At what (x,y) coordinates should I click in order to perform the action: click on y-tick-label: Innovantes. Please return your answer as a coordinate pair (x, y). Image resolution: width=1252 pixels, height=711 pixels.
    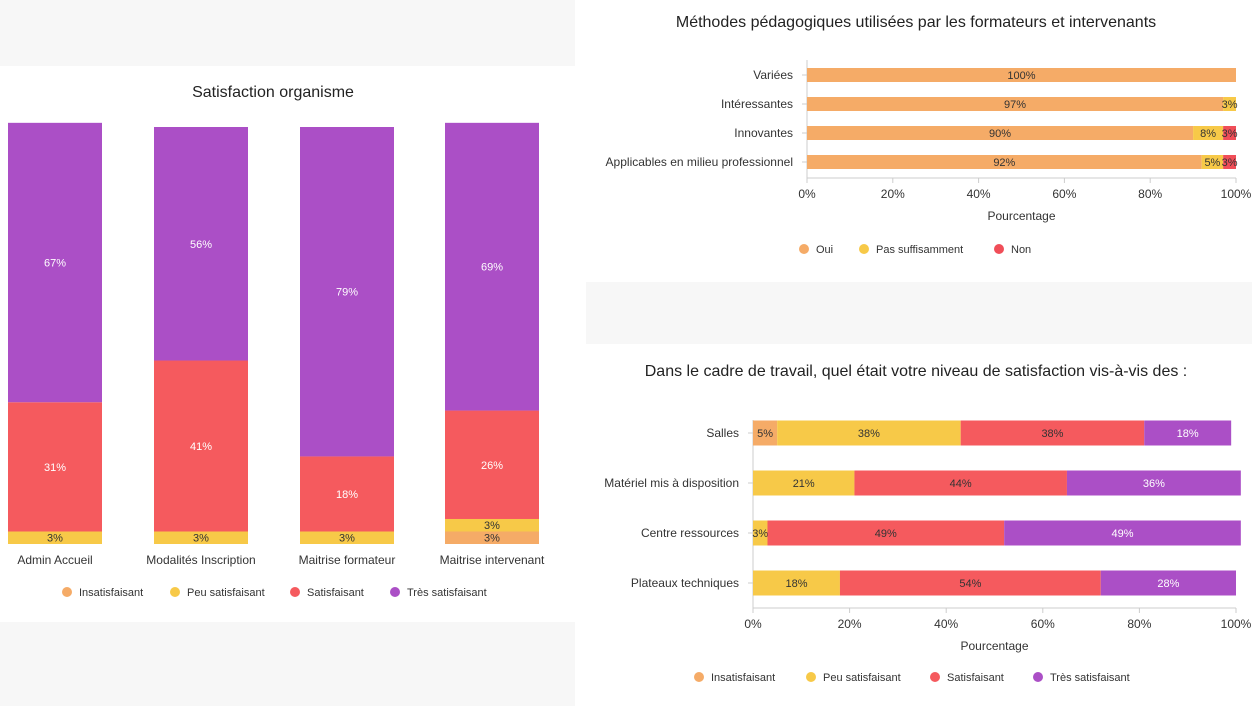
    Looking at the image, I should click on (763, 133).